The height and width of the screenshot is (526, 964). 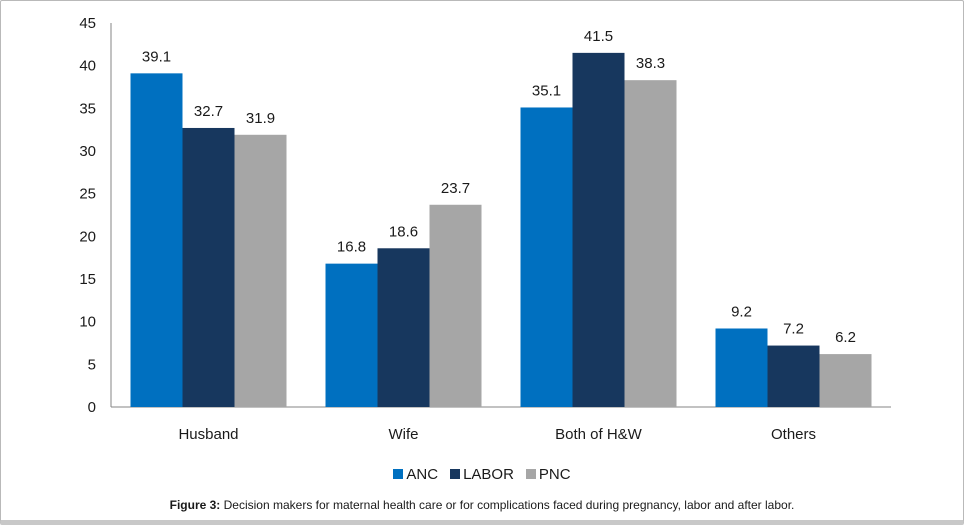 I want to click on data-label: 41.5, so click(x=598, y=36).